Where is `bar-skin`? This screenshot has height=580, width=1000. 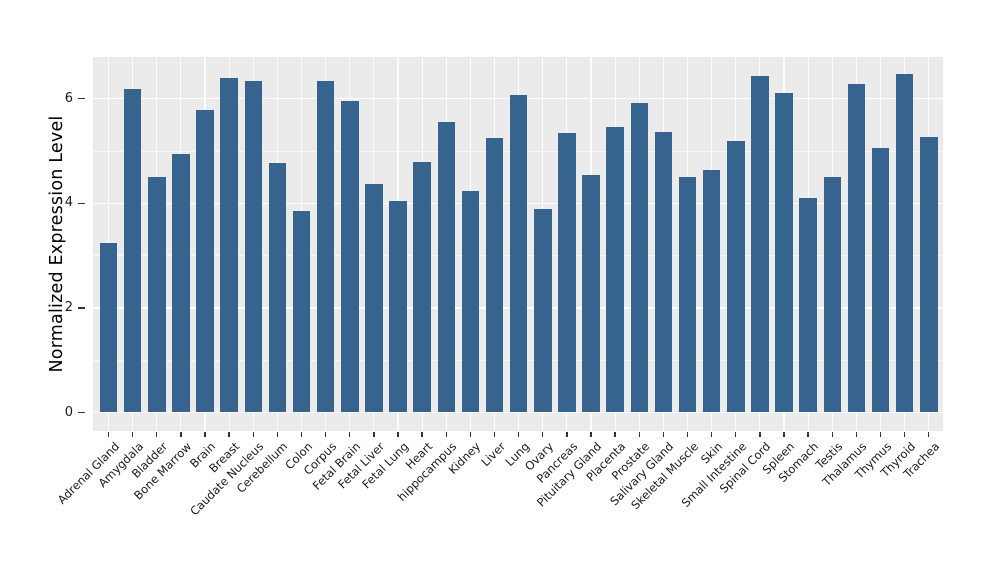 bar-skin is located at coordinates (711, 291).